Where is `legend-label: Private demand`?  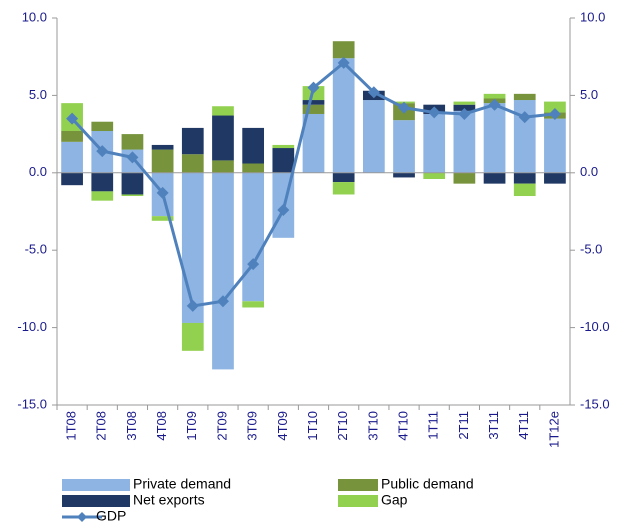 legend-label: Private demand is located at coordinates (182, 484).